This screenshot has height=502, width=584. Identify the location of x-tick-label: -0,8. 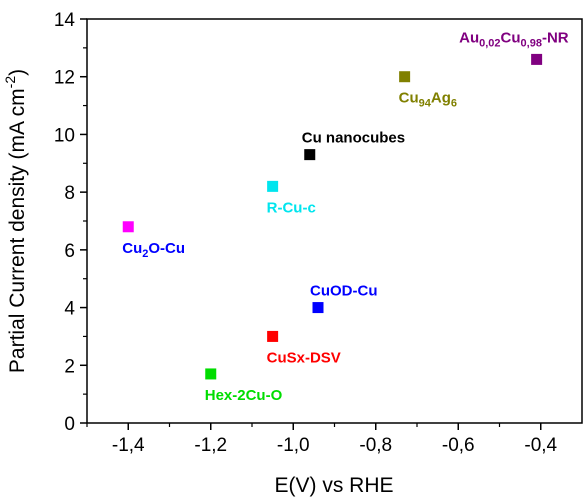
(375, 445).